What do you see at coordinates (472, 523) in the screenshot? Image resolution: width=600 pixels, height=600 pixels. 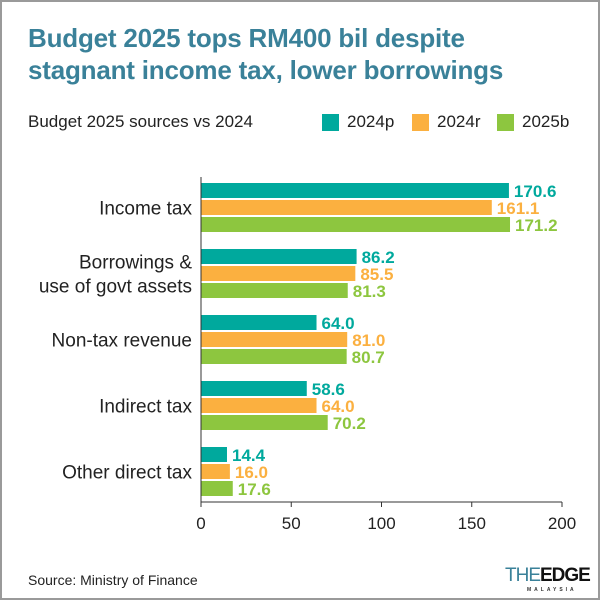 I see `x-tick-label: 150` at bounding box center [472, 523].